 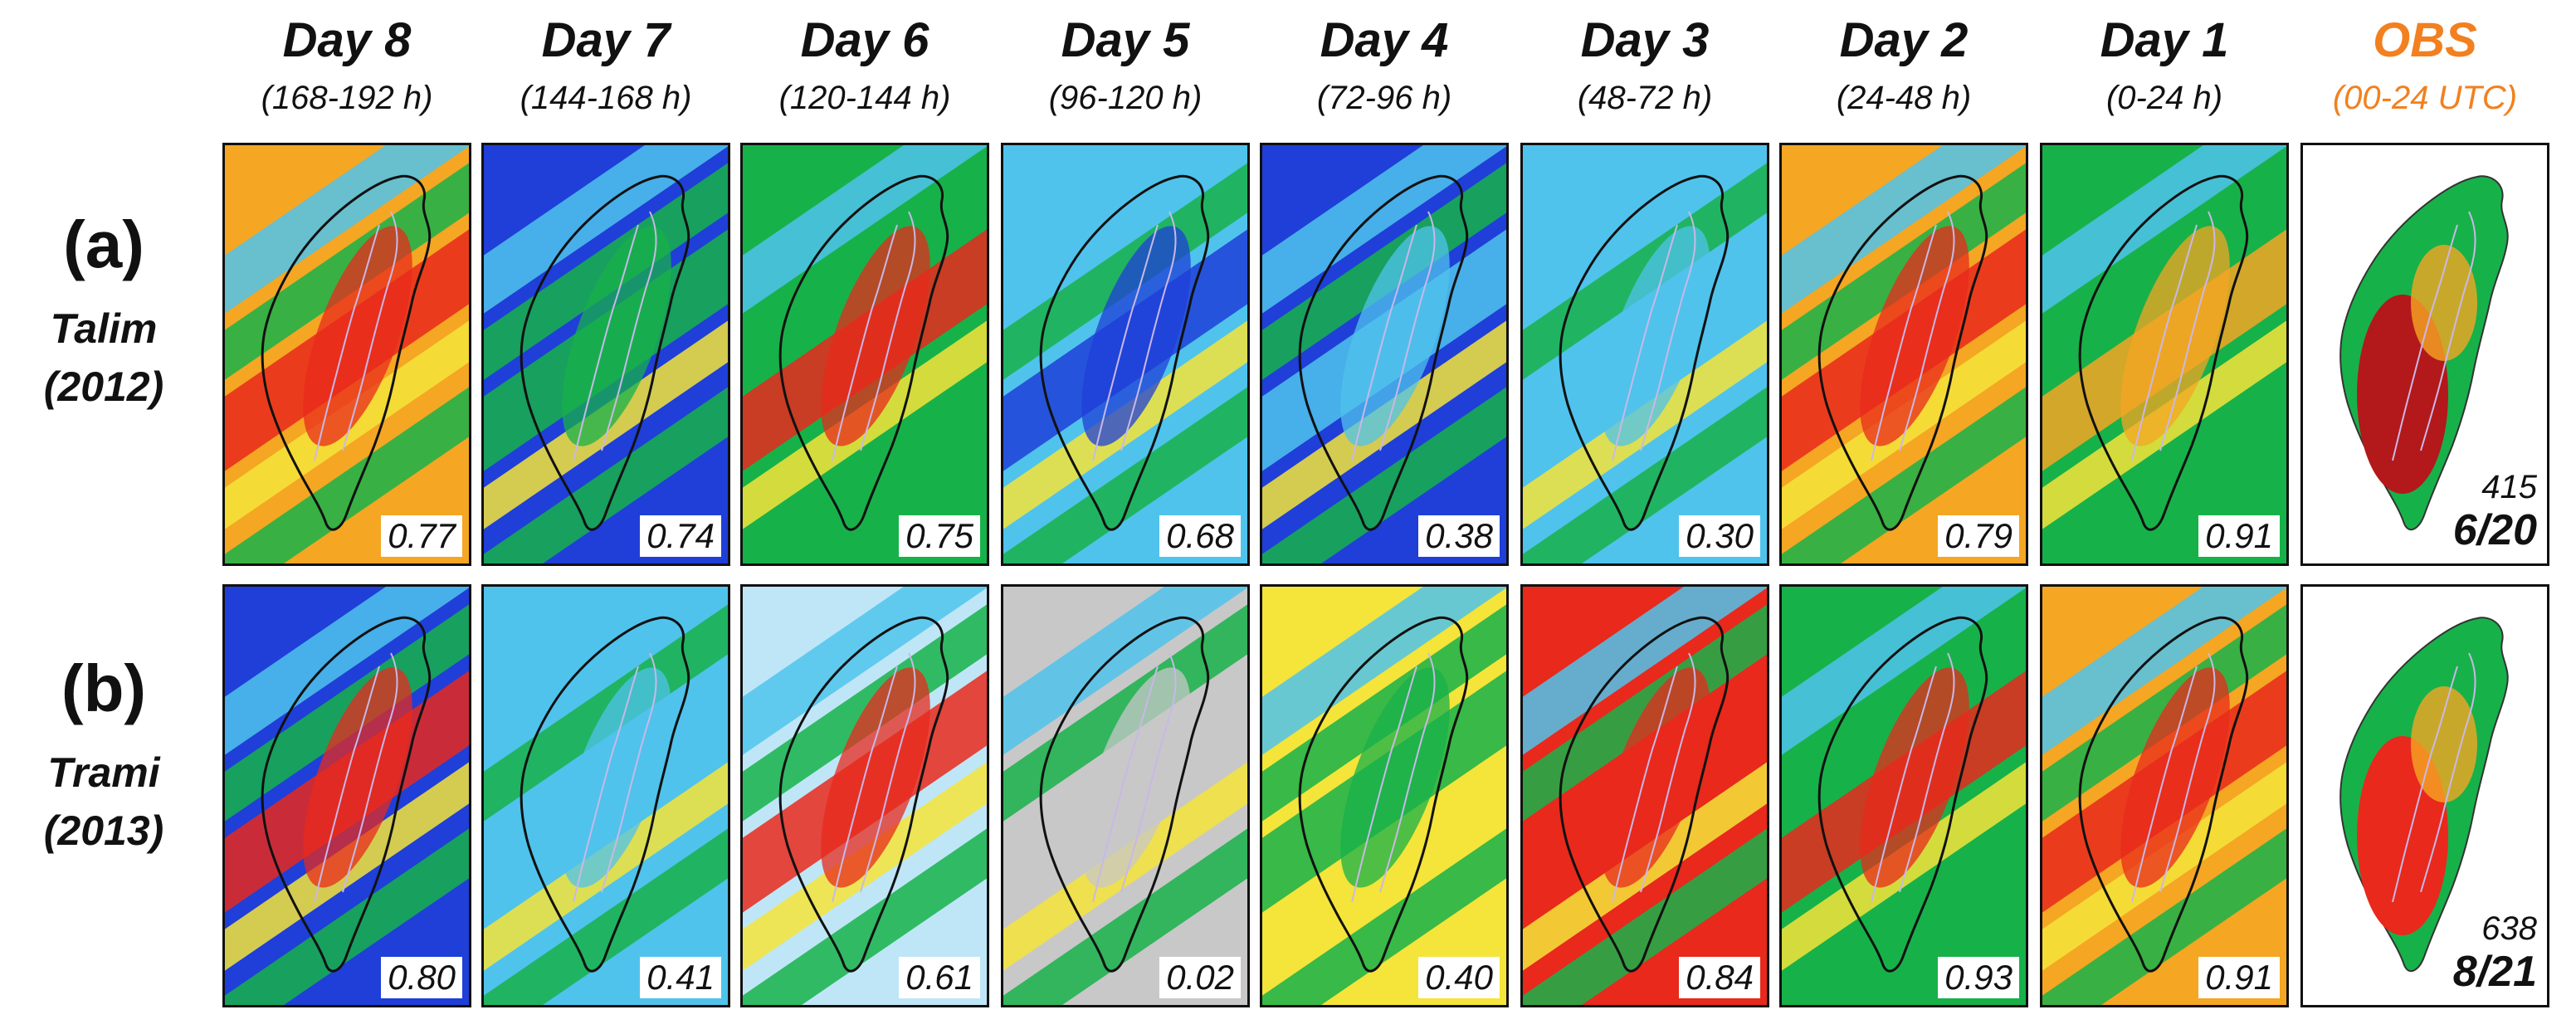 What do you see at coordinates (1645, 70) in the screenshot?
I see `column-header-6: Day 3 (48-72 h)` at bounding box center [1645, 70].